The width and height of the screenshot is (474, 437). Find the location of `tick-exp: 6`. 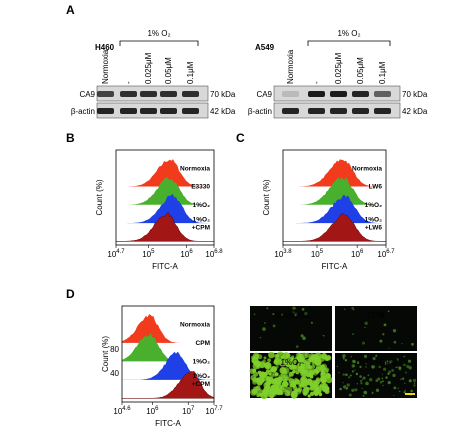

tick-exp: 6 is located at coordinates (191, 252).